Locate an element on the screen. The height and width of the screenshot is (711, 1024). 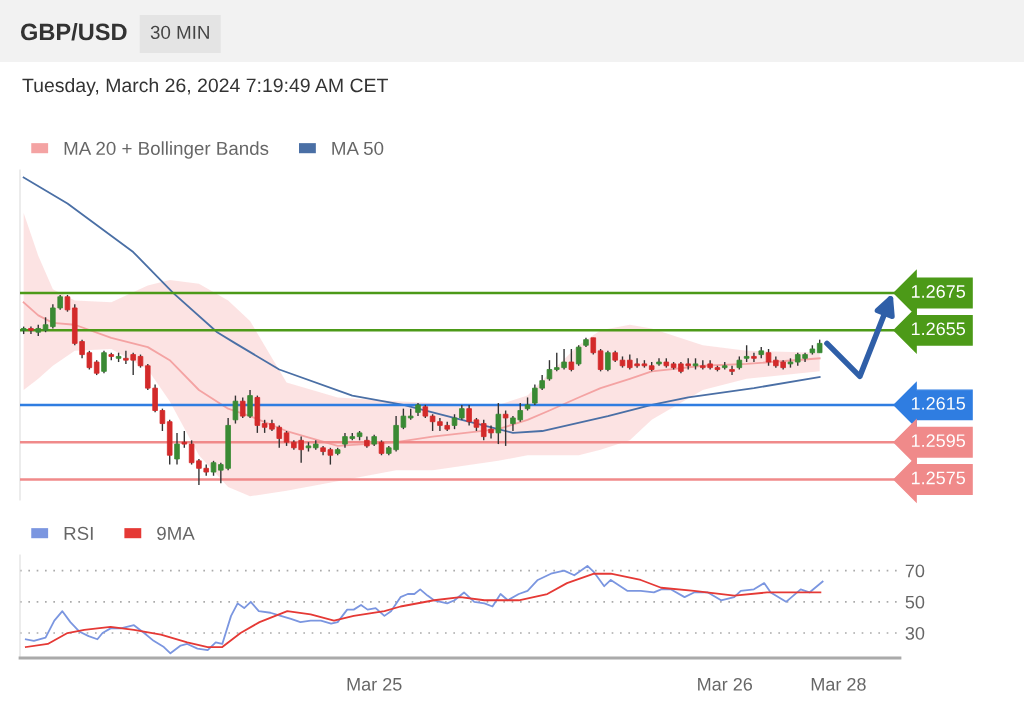
ref-line-label: 1.2675 is located at coordinates (938, 291).